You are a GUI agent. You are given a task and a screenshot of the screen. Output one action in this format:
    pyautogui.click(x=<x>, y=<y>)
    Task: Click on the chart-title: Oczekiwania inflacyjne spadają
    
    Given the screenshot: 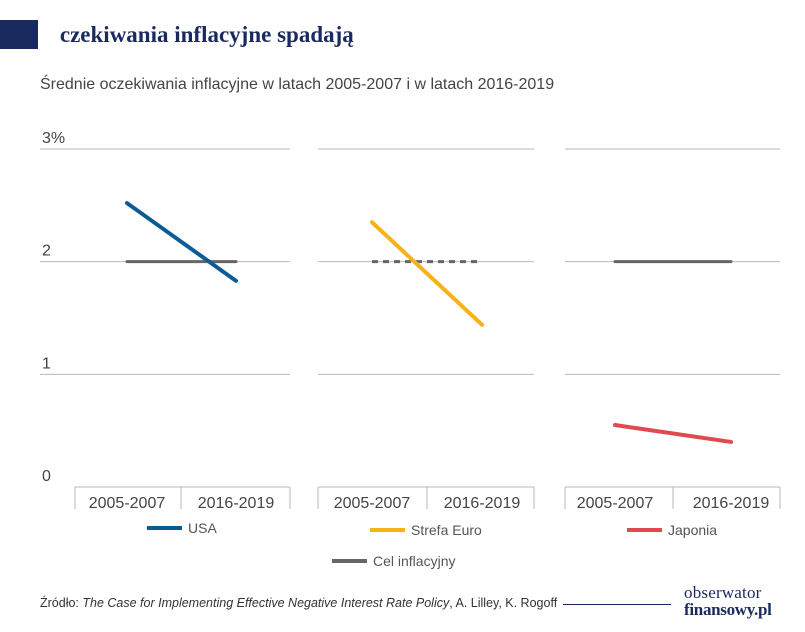 What is the action you would take?
    pyautogui.click(x=196, y=34)
    